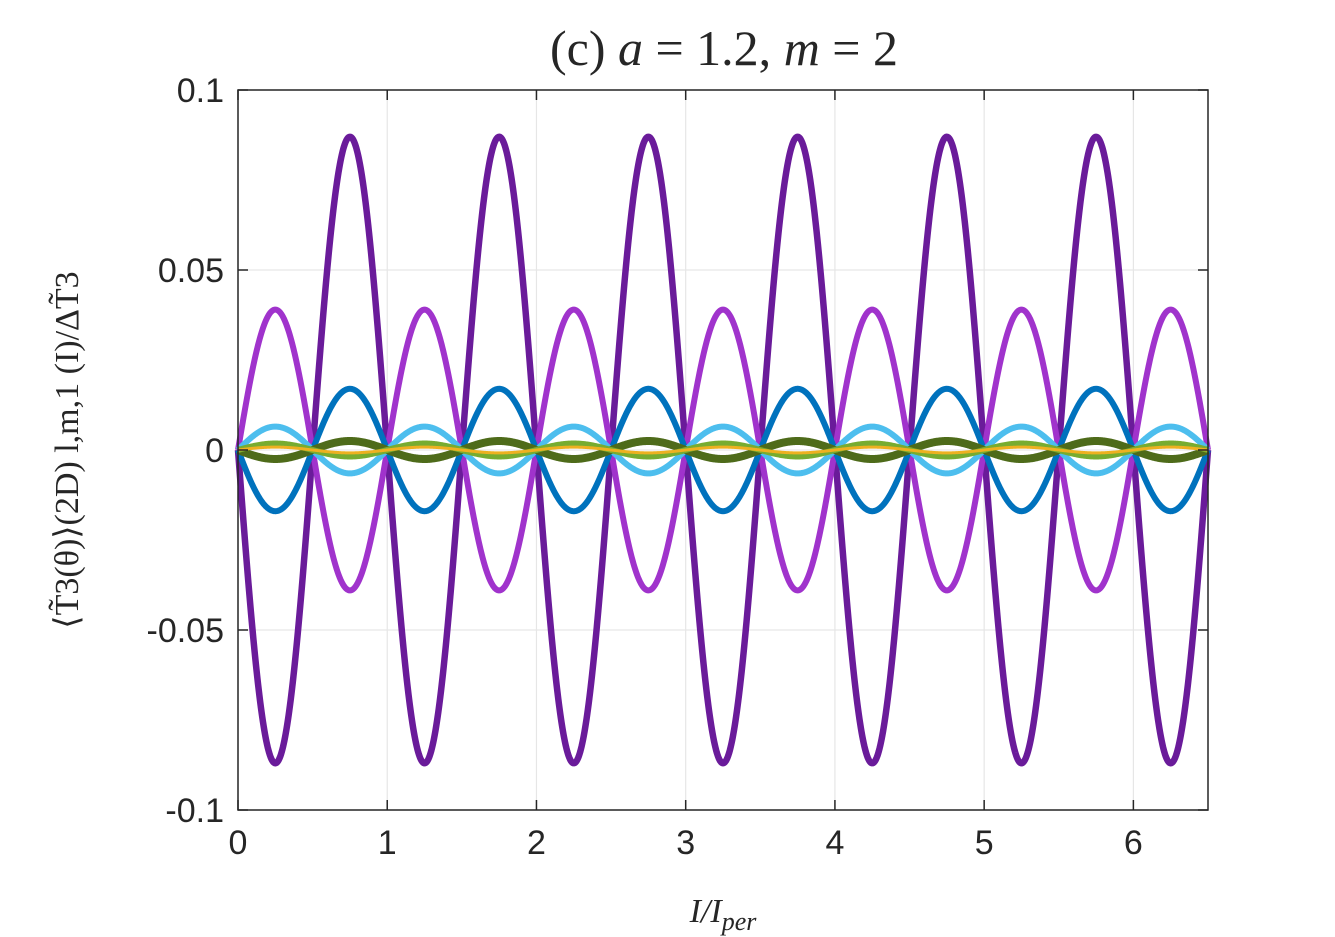  What do you see at coordinates (200, 91) in the screenshot?
I see `y-tick-label: 0.1` at bounding box center [200, 91].